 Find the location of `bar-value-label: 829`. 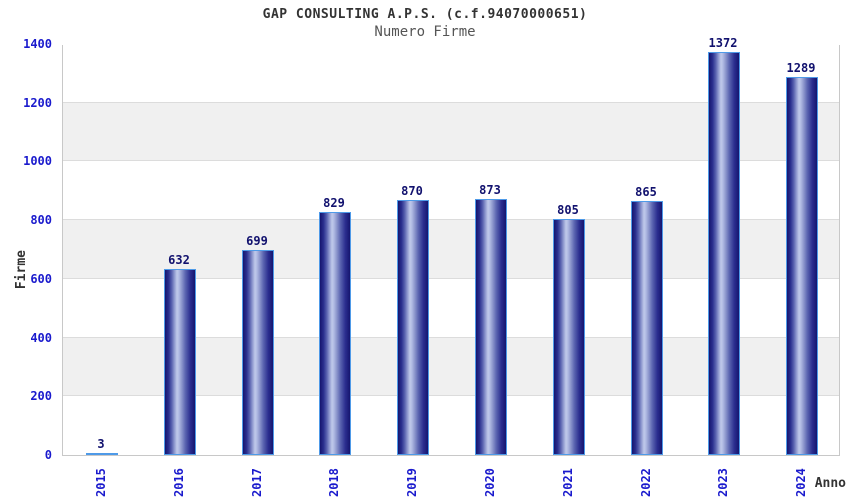

bar-value-label: 829 is located at coordinates (334, 203).